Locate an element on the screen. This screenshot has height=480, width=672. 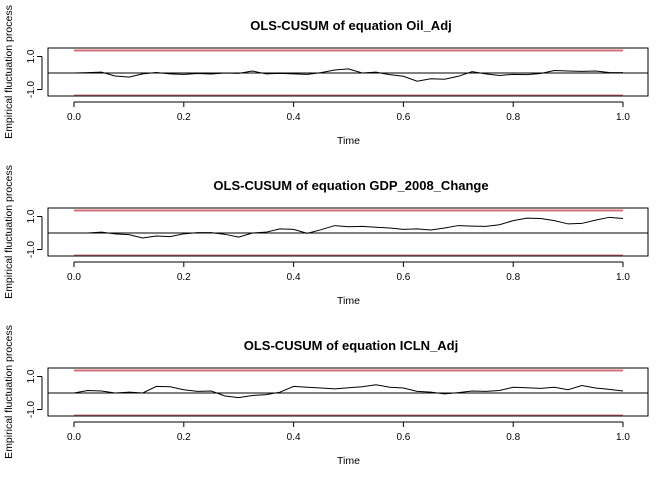
chart-title: OLS-CUSUM of equation Oil_Adj is located at coordinates (351, 25).